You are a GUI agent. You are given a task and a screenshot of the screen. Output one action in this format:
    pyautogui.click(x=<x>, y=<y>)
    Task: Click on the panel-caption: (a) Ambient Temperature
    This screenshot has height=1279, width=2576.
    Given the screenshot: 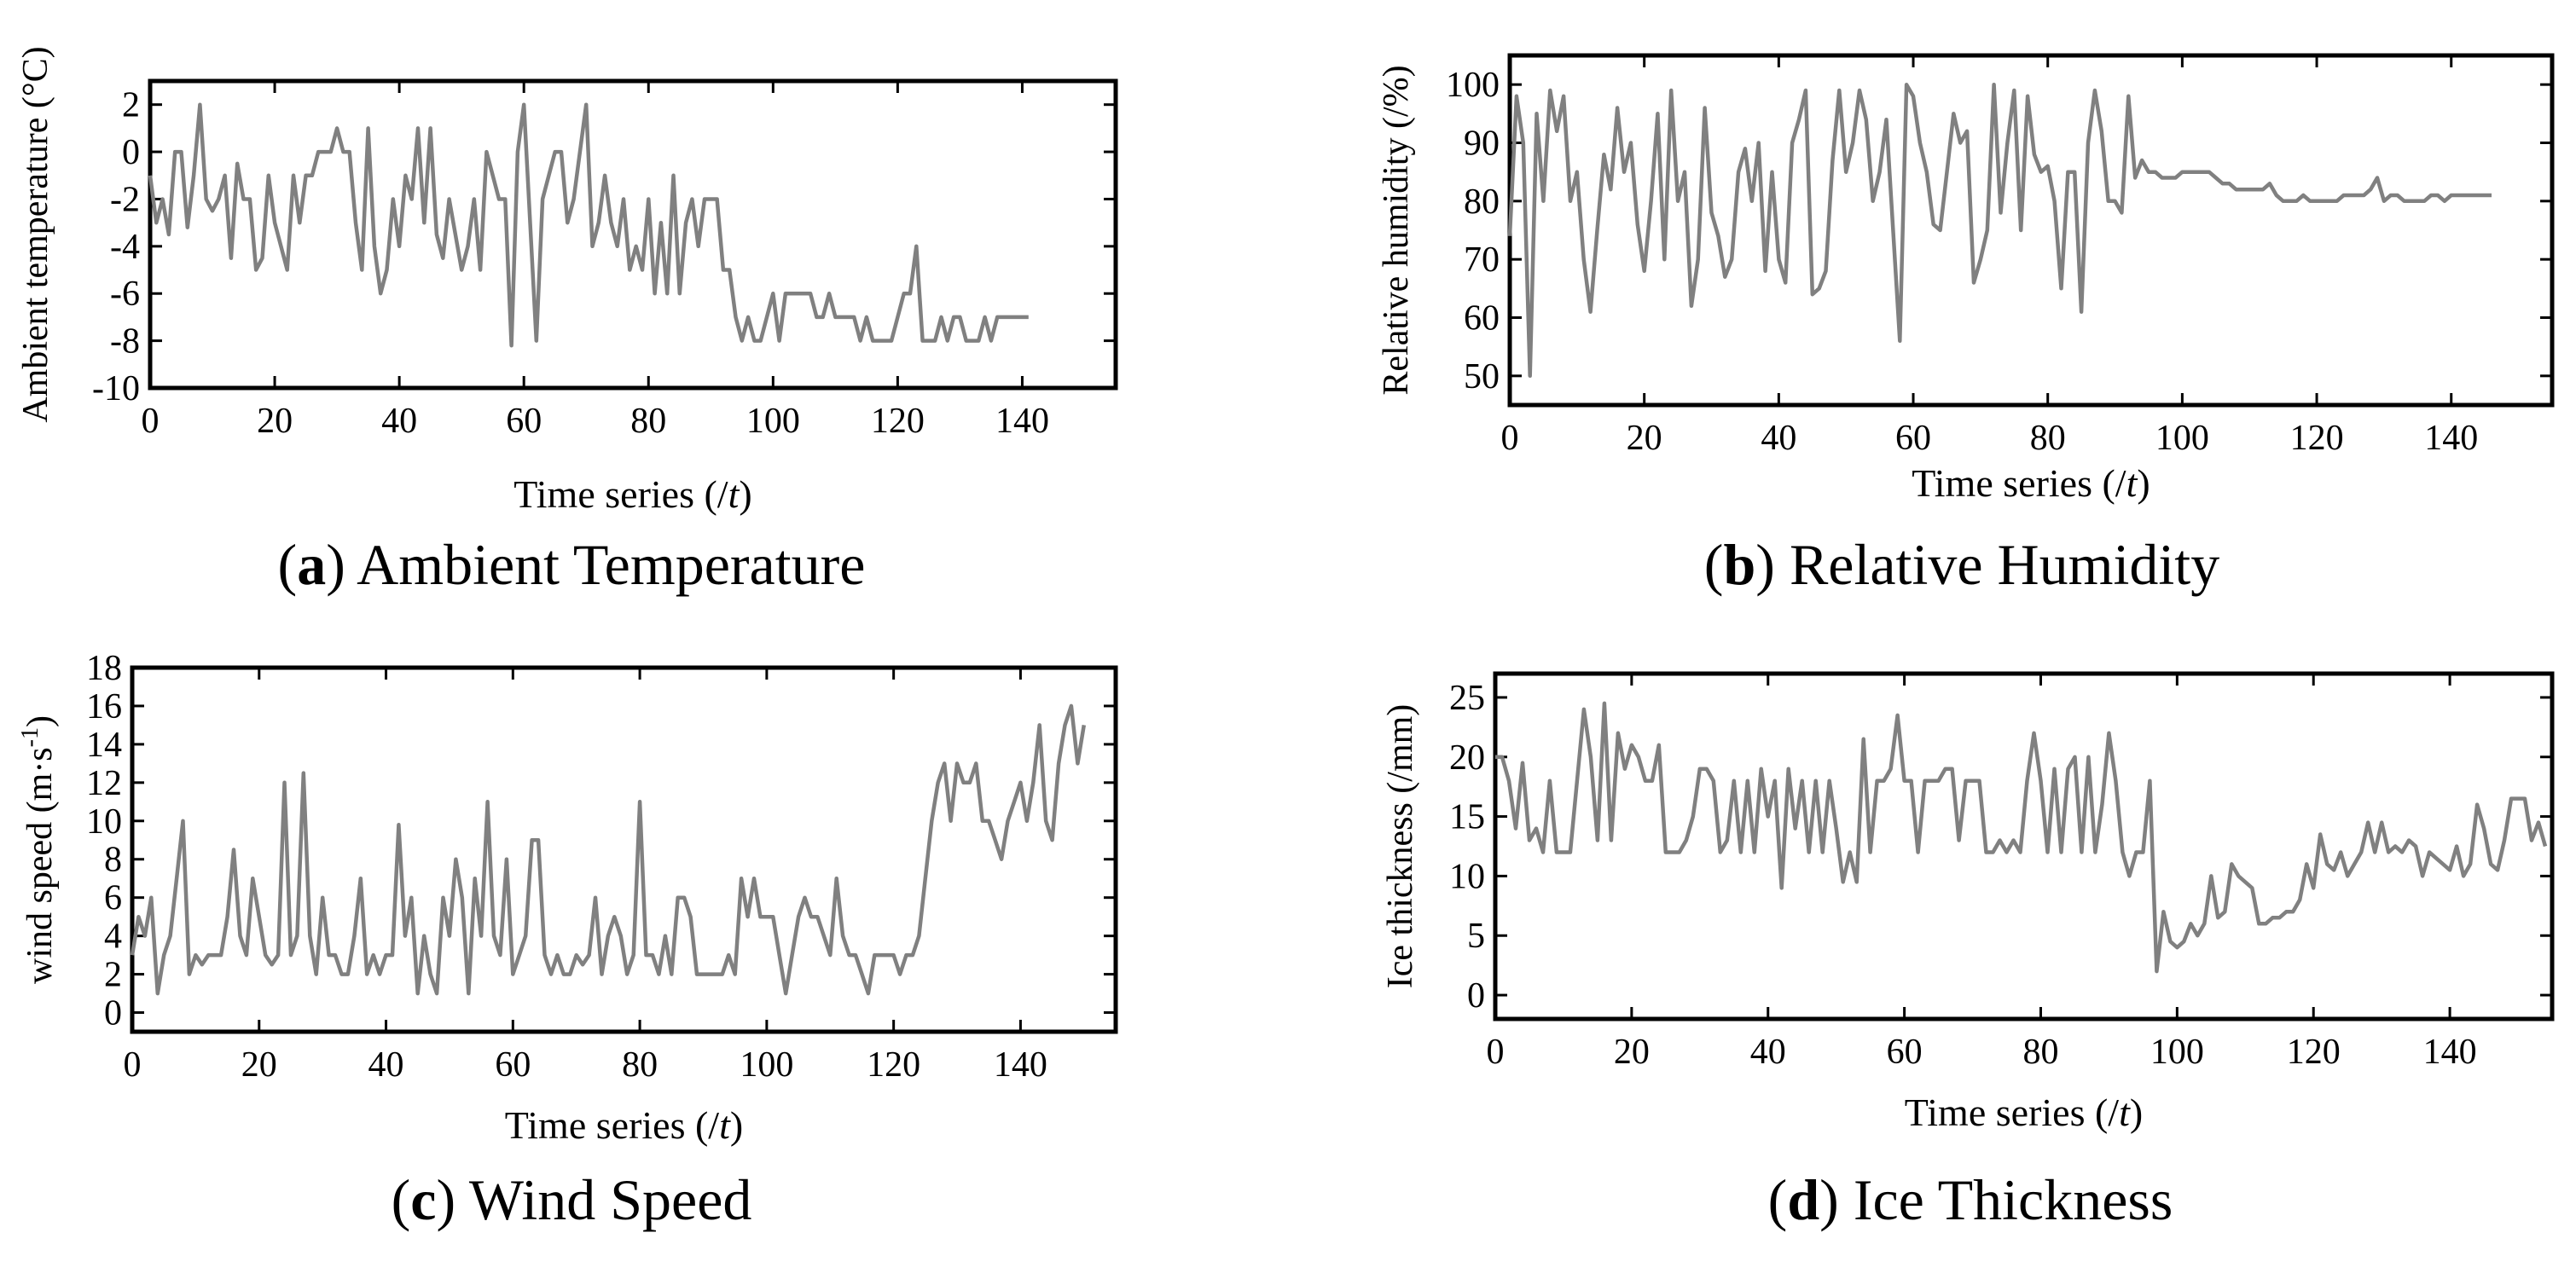 What is the action you would take?
    pyautogui.click(x=572, y=564)
    